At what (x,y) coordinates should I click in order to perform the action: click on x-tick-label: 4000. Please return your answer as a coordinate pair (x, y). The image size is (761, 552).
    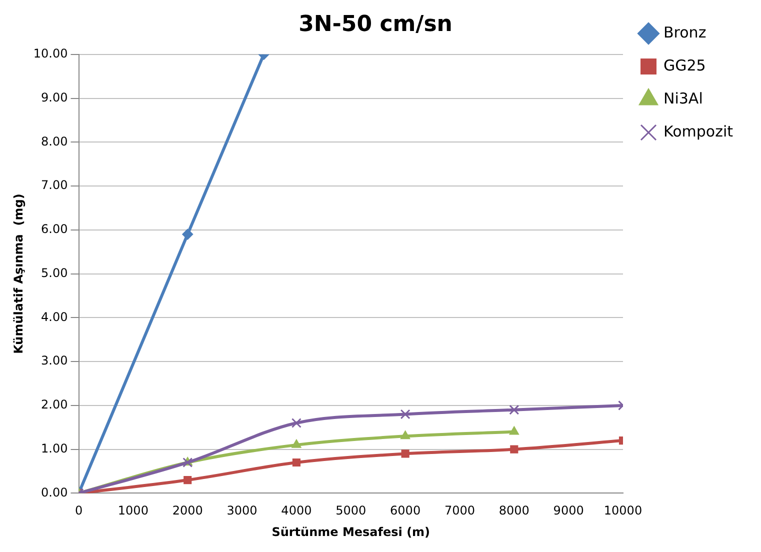
    Looking at the image, I should click on (296, 511).